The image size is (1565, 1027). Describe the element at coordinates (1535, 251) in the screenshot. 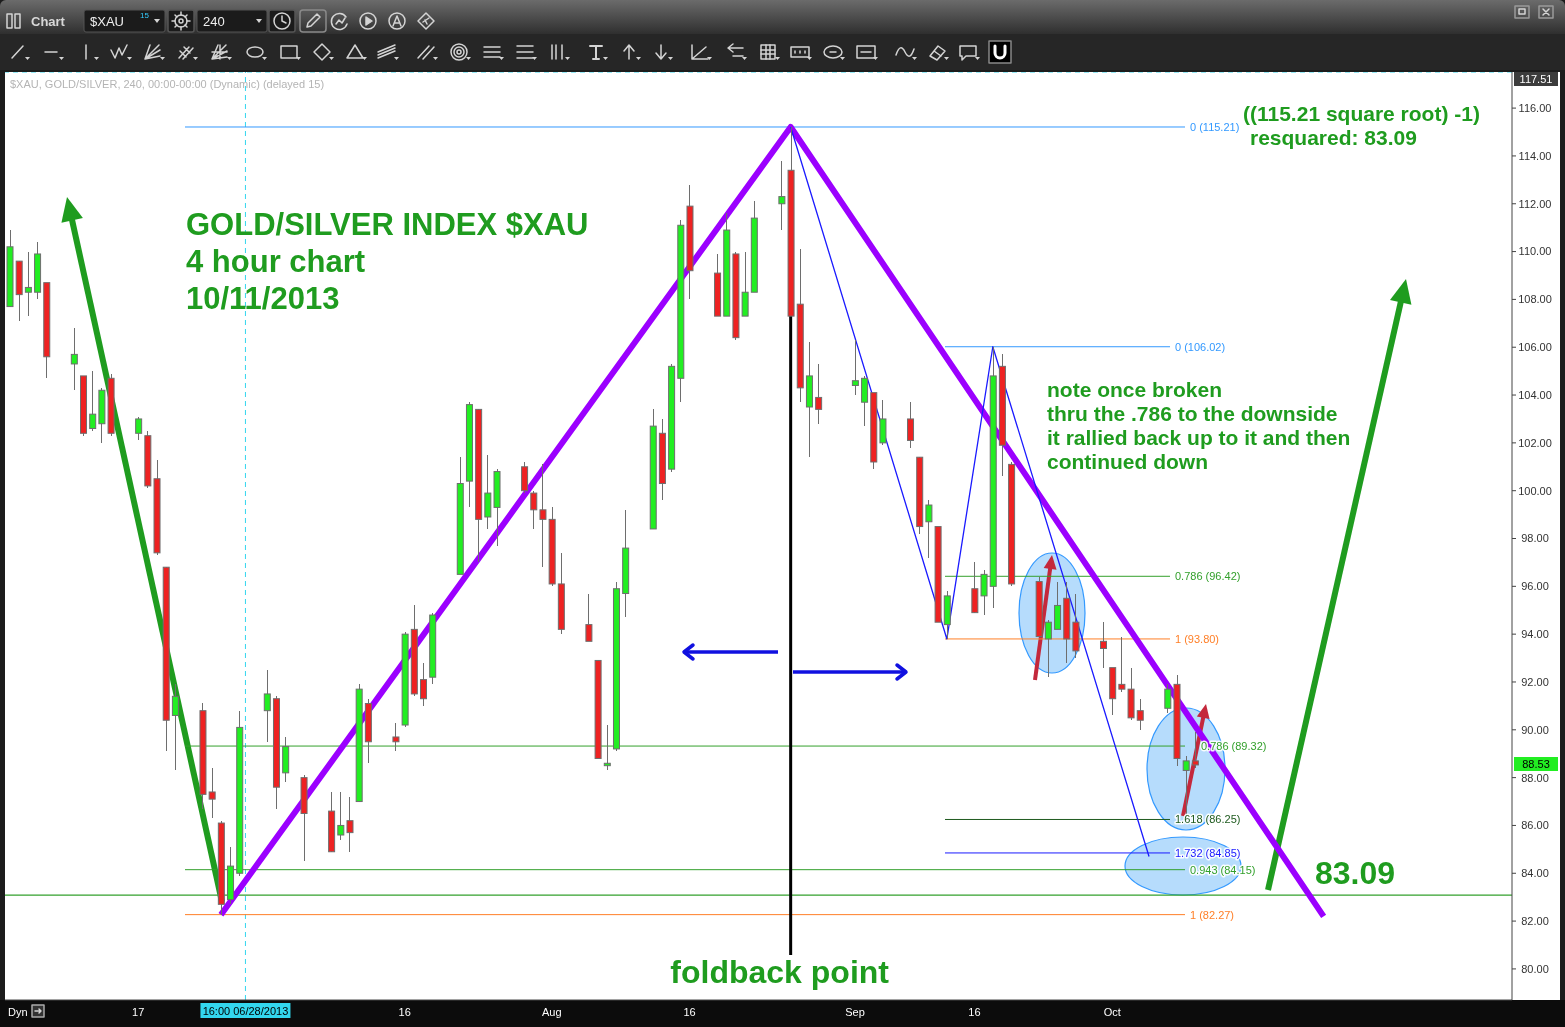

I see `y-tick-label: 110.00` at that location.